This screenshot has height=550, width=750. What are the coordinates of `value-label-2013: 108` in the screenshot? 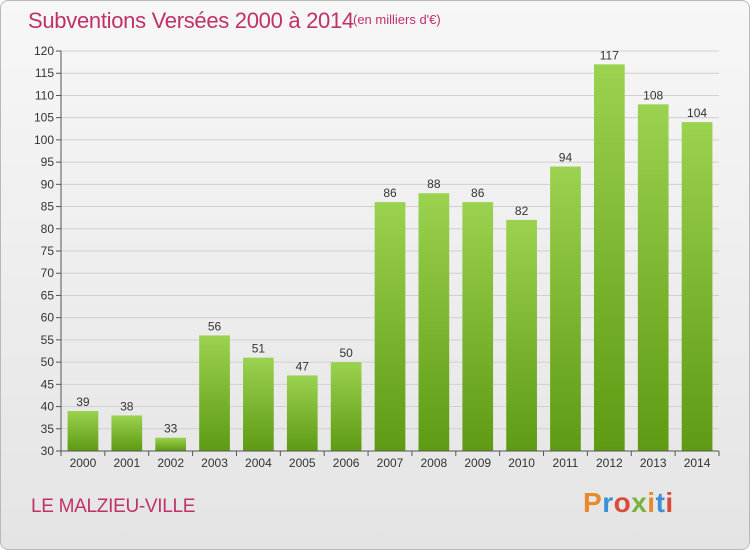 It's located at (653, 95).